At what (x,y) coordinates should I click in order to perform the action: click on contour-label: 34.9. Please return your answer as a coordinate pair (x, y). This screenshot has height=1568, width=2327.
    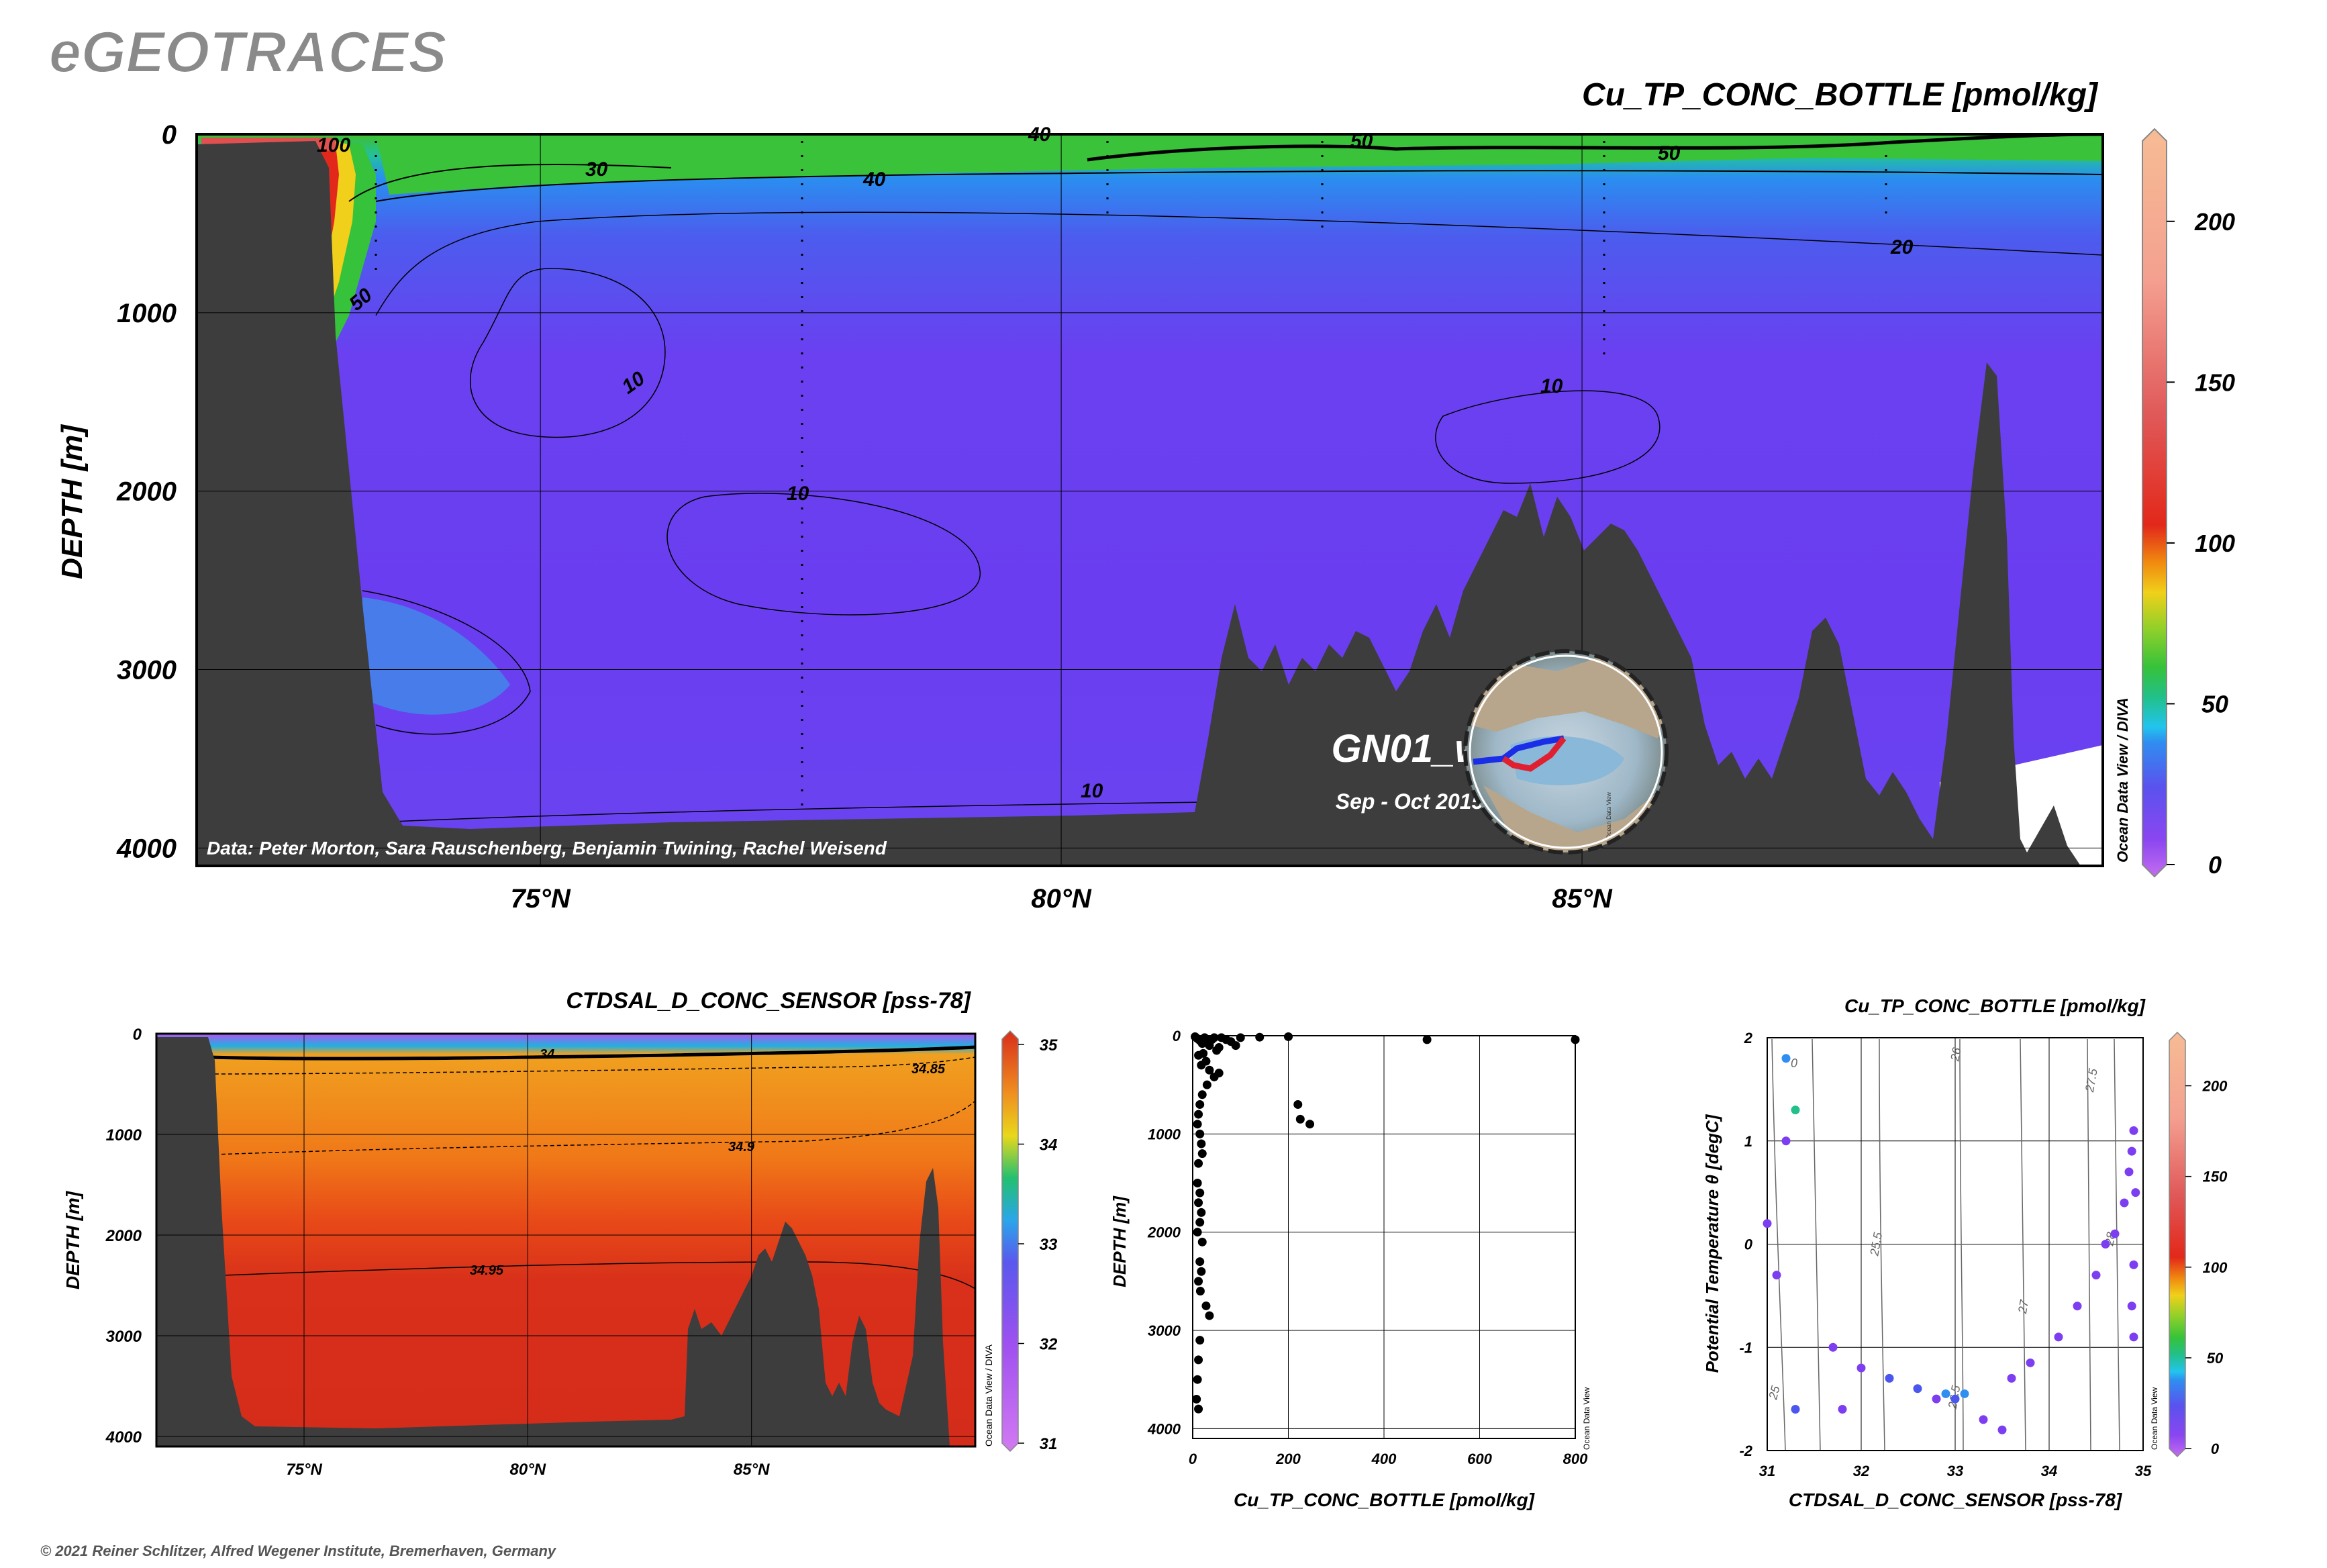
    Looking at the image, I should click on (741, 1148).